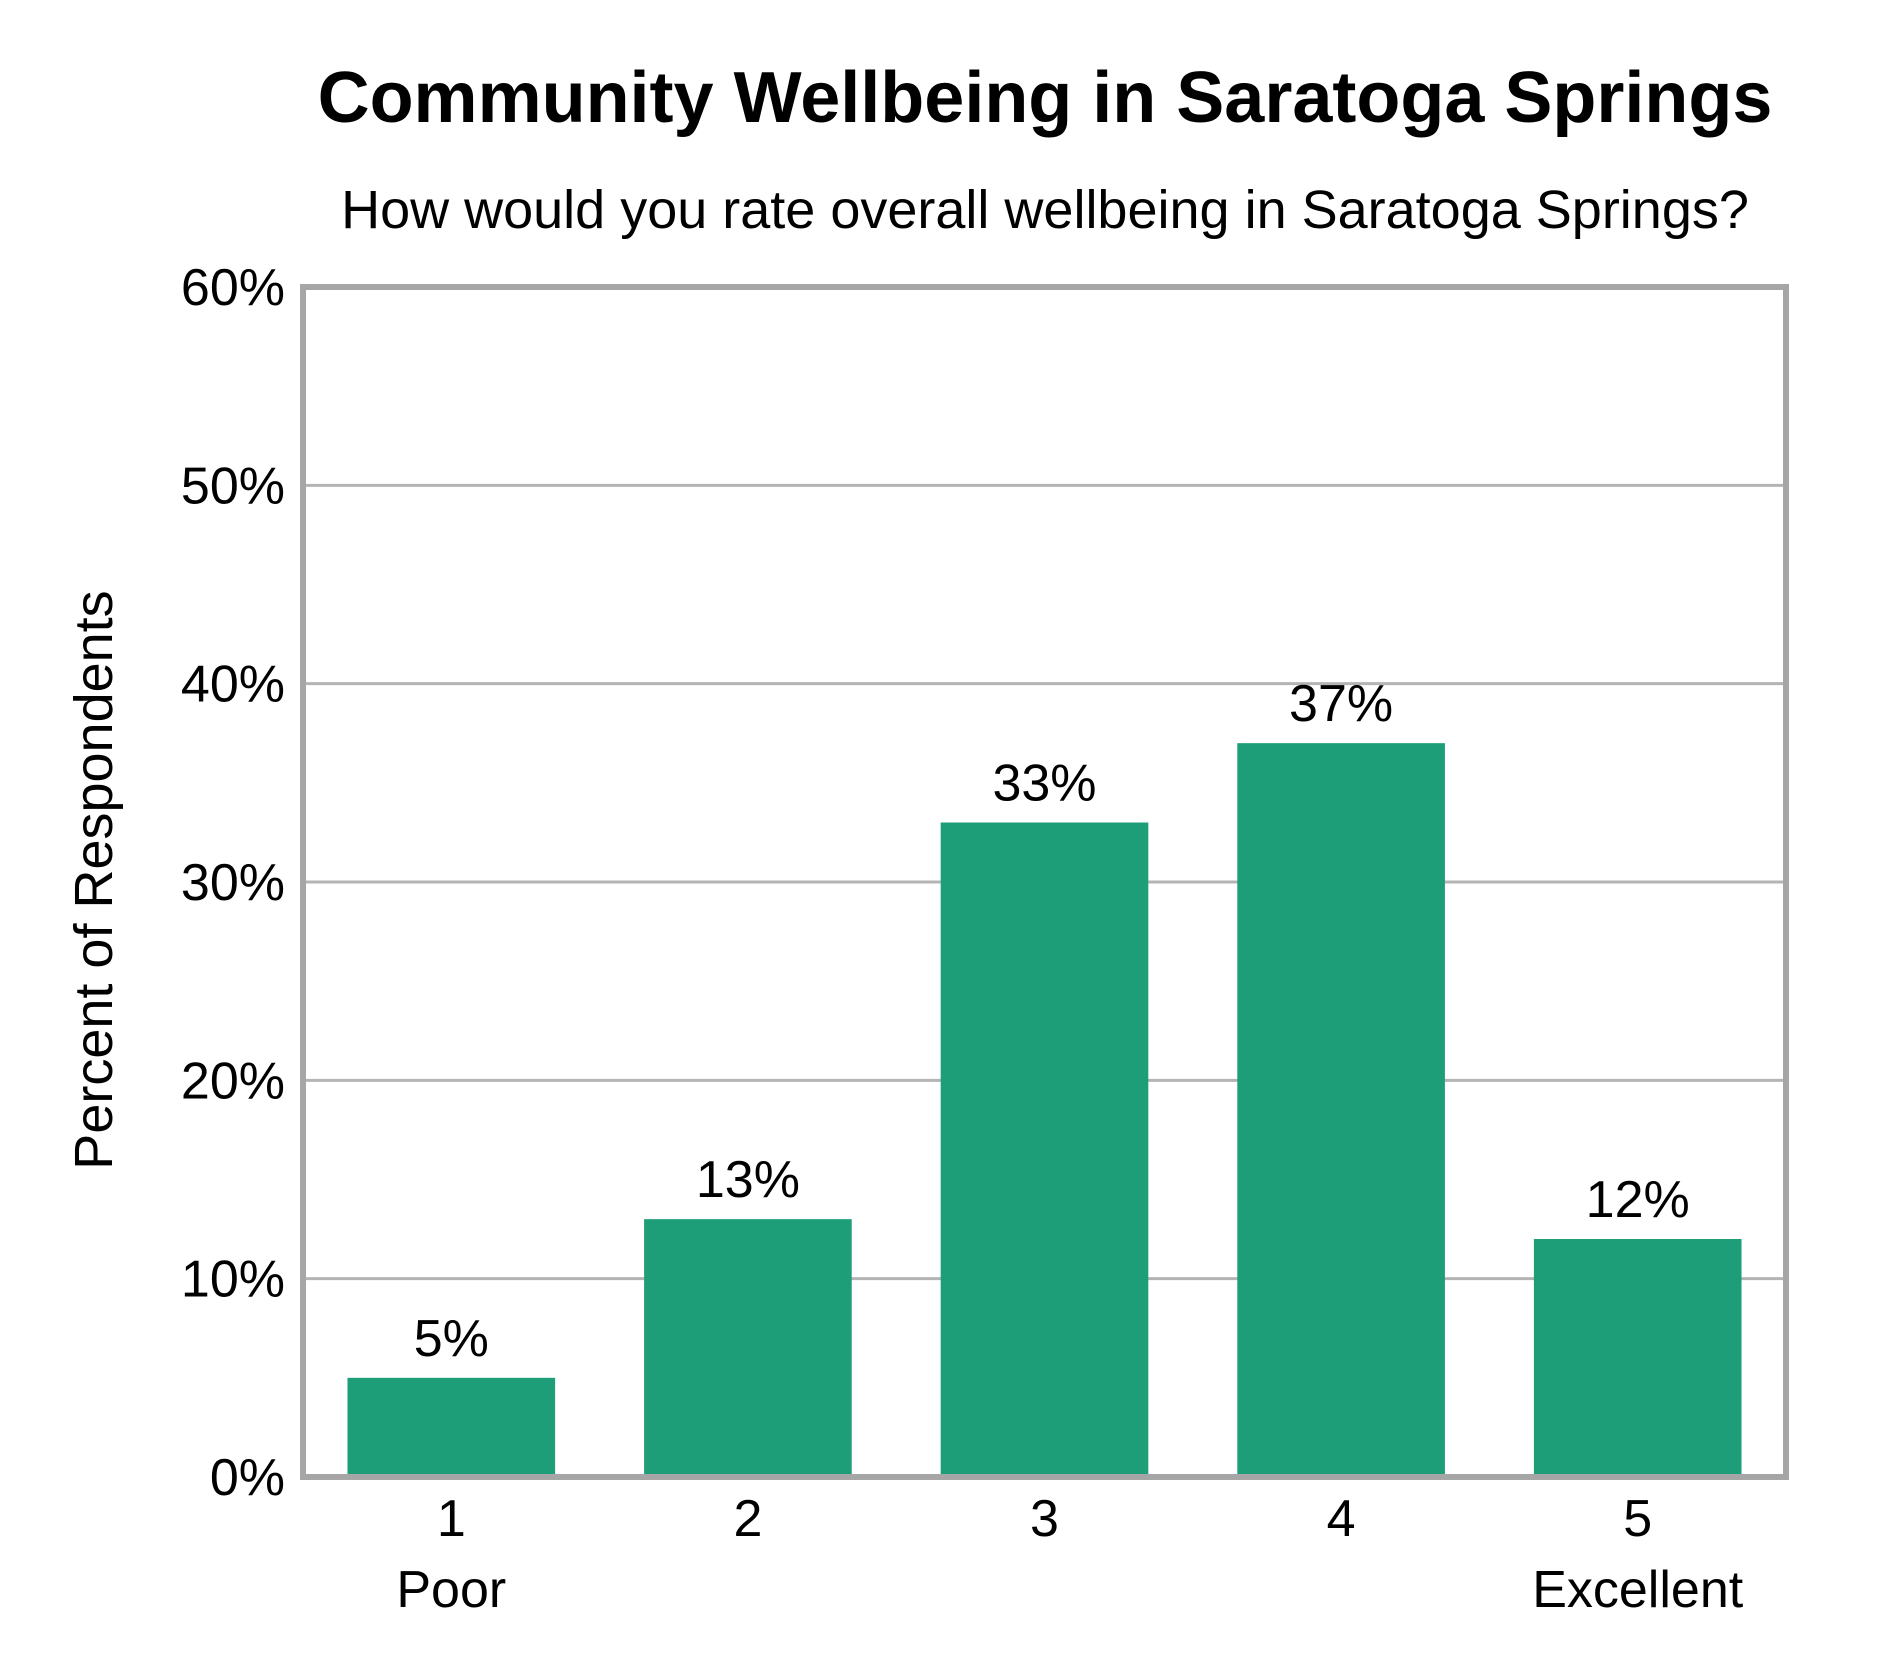  Describe the element at coordinates (451, 1519) in the screenshot. I see `x-tick-label-1: 1` at that location.